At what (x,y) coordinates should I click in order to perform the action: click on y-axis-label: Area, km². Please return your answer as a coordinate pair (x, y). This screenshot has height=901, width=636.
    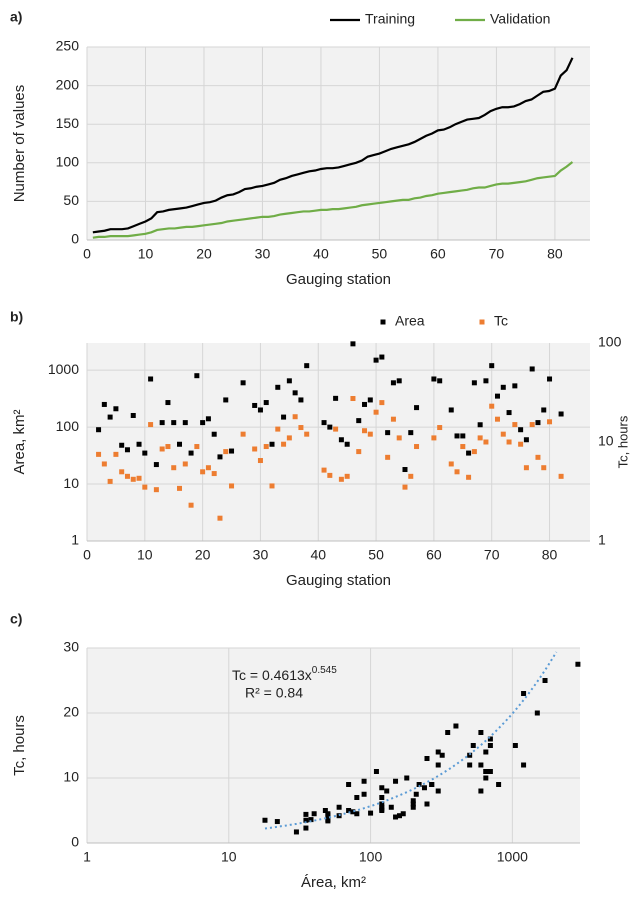
    Looking at the image, I should click on (19, 441).